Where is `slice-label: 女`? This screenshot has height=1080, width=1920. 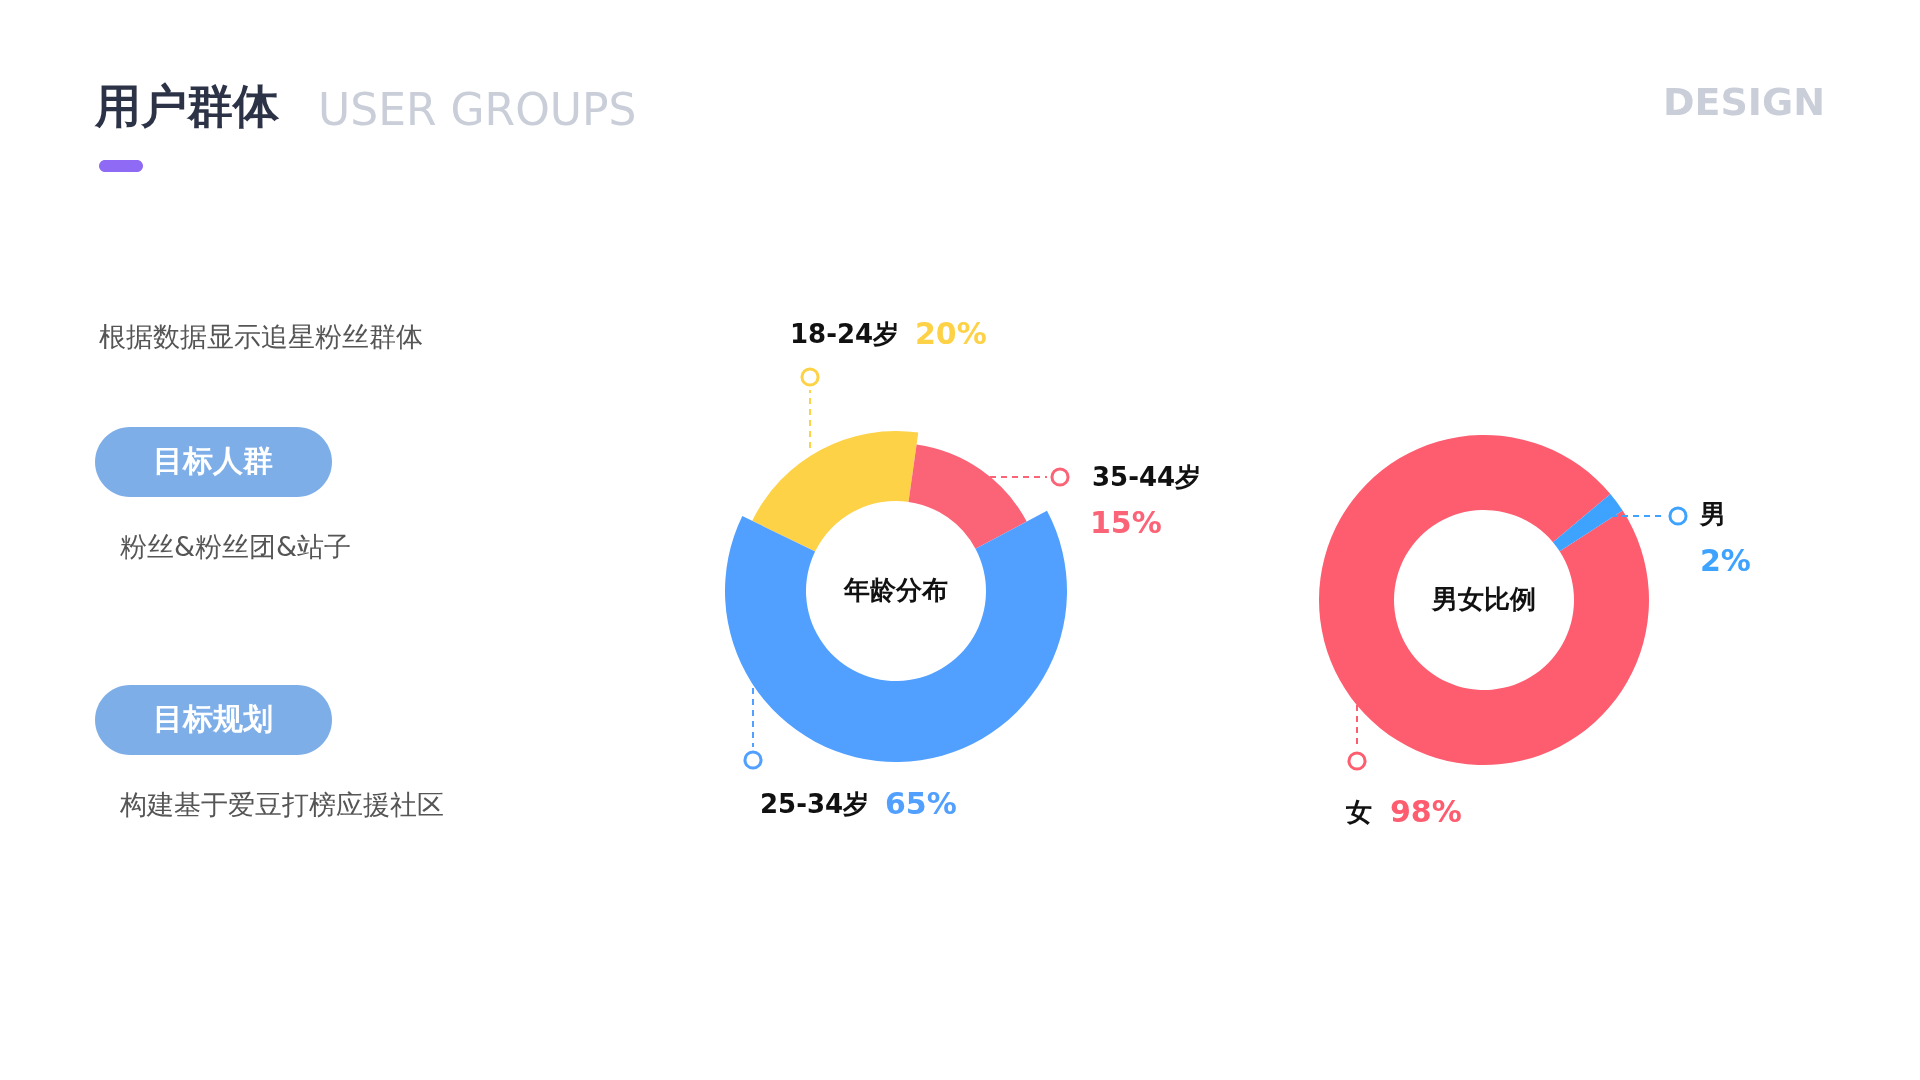 slice-label: 女 is located at coordinates (1358, 812).